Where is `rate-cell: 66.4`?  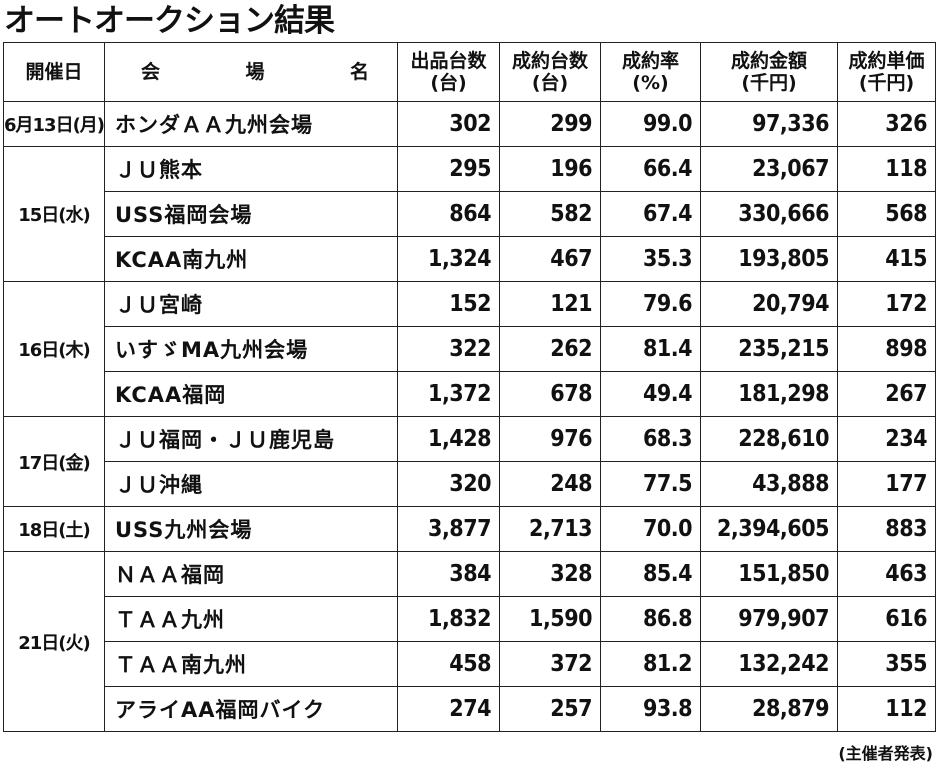 rate-cell: 66.4 is located at coordinates (650, 169).